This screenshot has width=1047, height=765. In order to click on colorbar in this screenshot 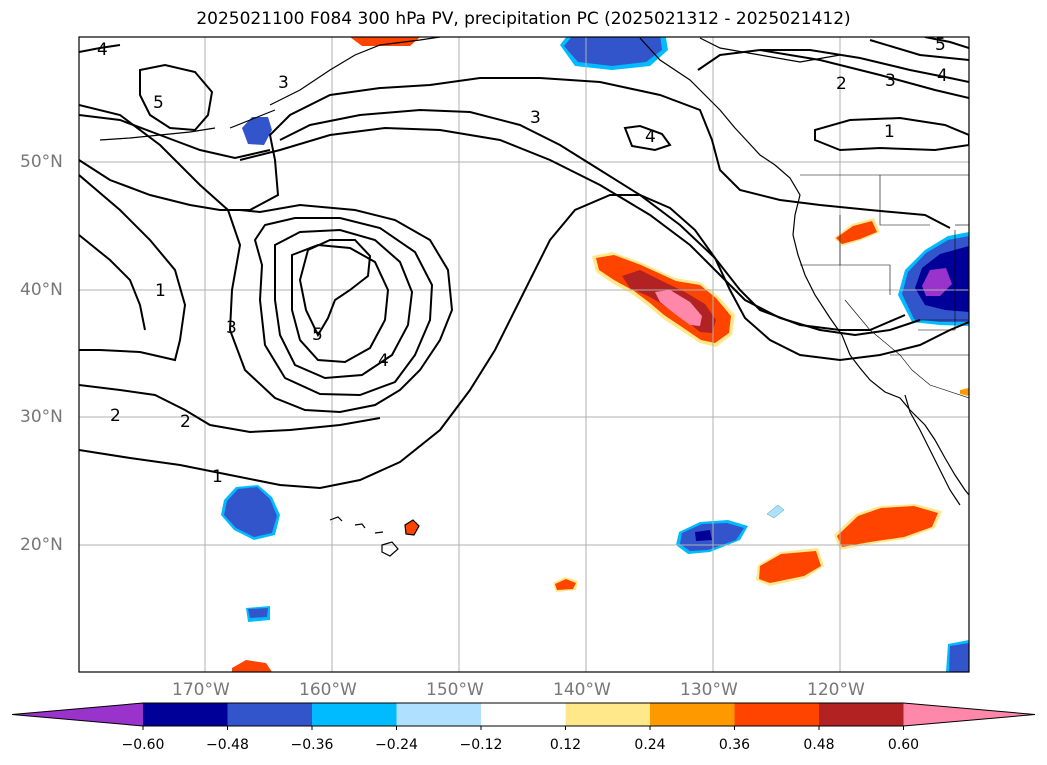, I will do `click(523, 716)`.